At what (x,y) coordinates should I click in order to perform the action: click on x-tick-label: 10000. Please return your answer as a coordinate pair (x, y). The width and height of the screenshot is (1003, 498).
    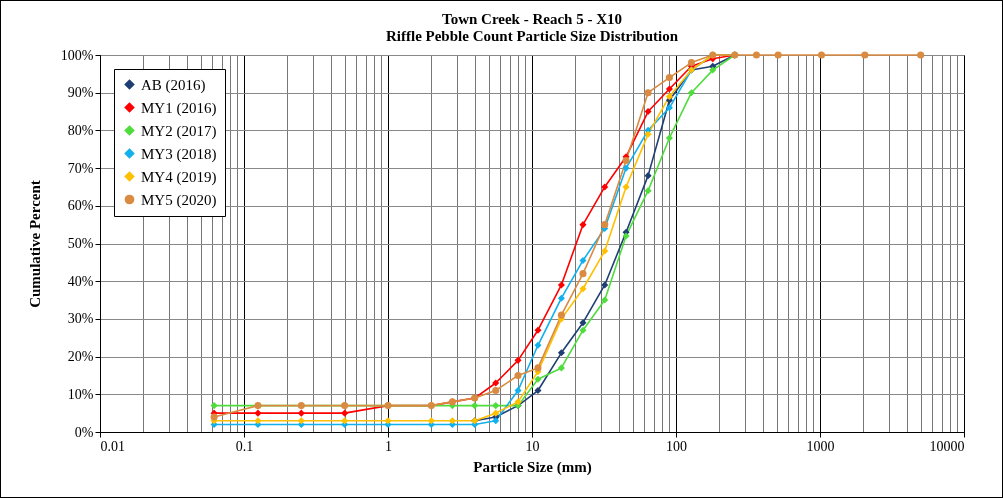
    Looking at the image, I should click on (947, 446).